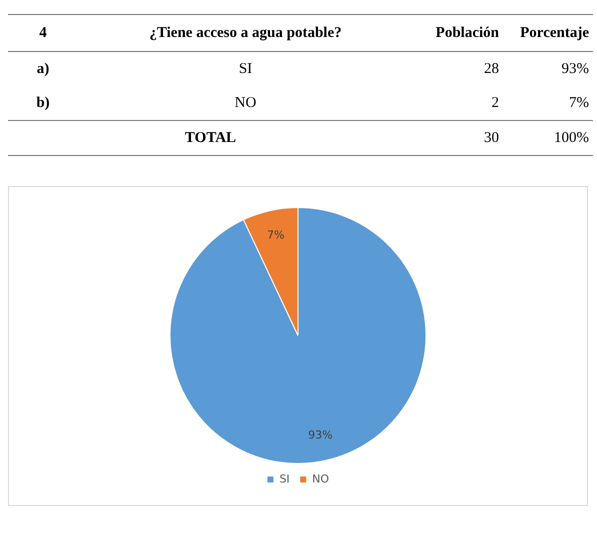  Describe the element at coordinates (579, 103) in the screenshot. I see `text: 7%` at that location.